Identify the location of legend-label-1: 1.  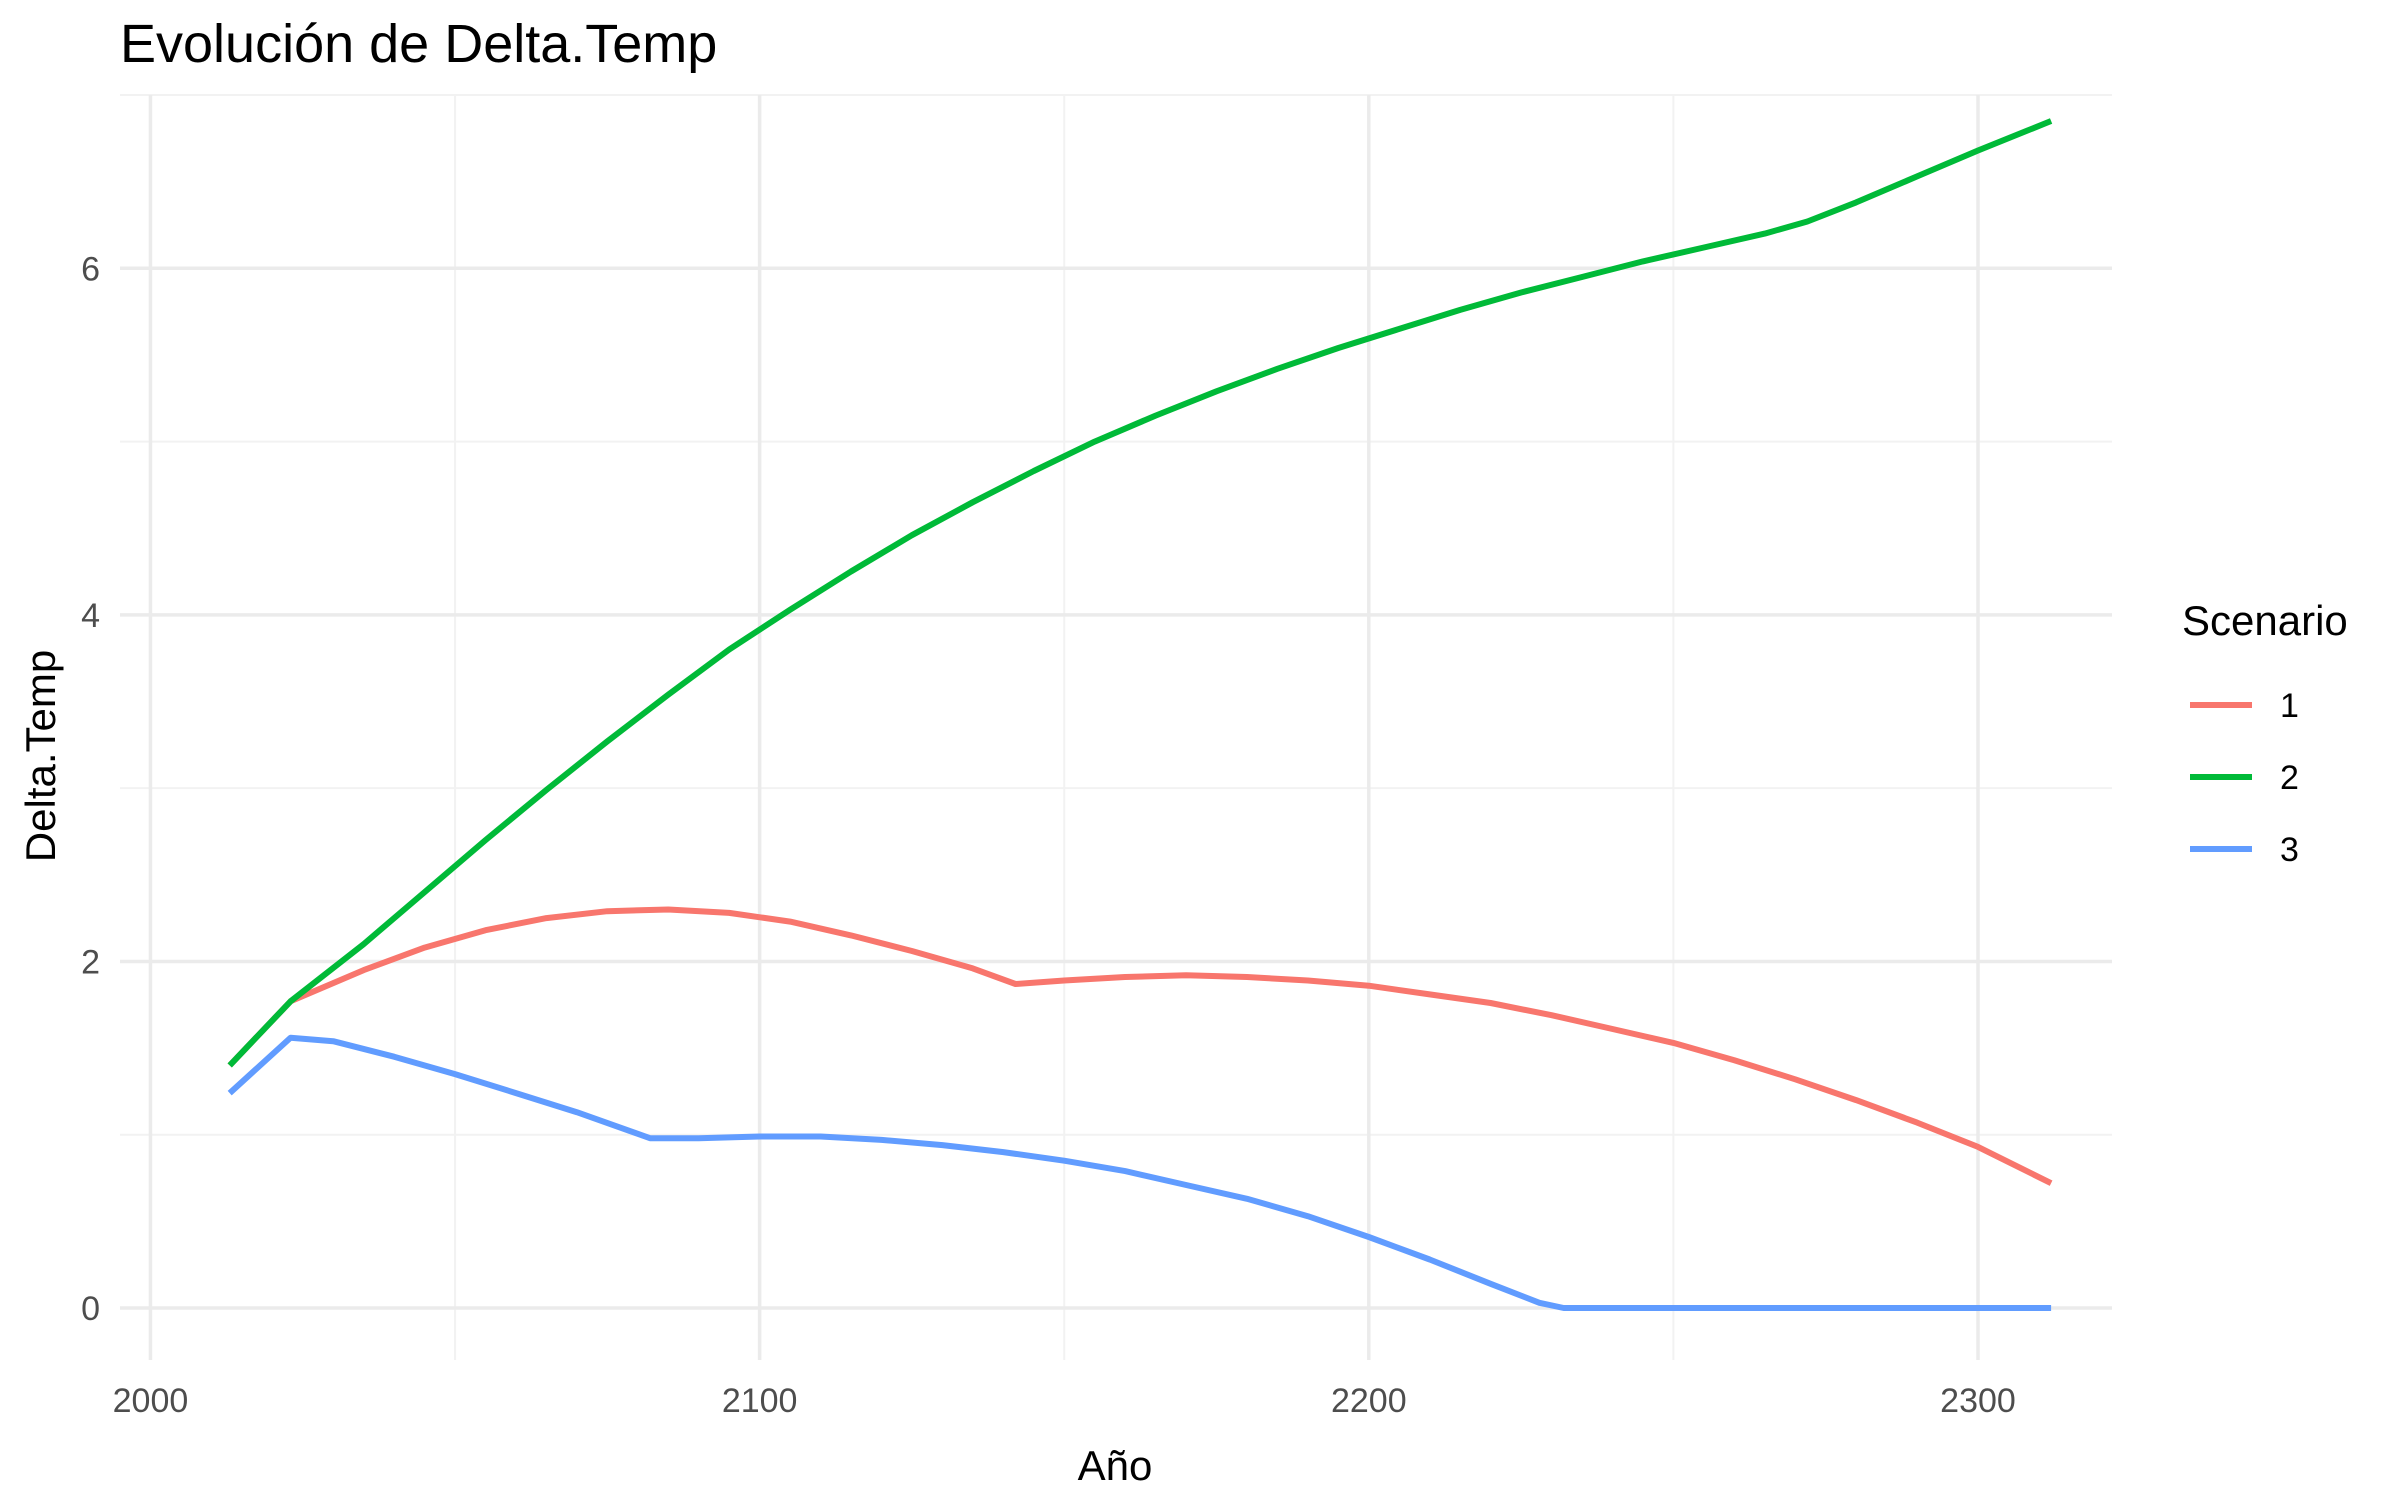
(2289, 706).